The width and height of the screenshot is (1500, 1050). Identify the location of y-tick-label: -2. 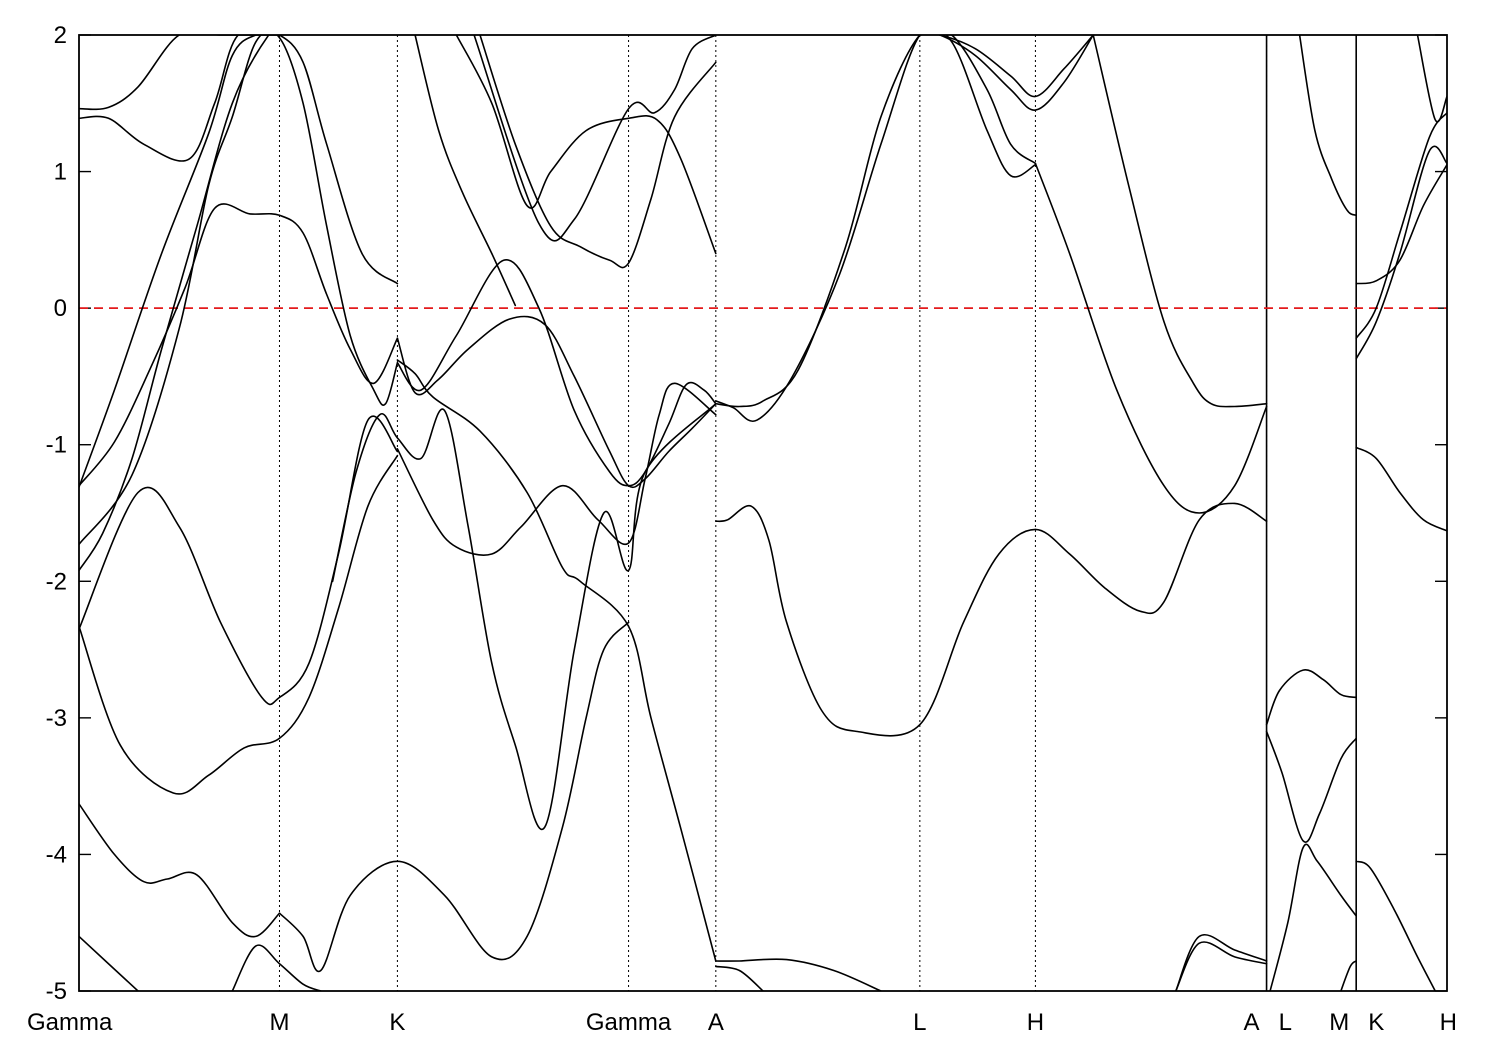
(56, 581).